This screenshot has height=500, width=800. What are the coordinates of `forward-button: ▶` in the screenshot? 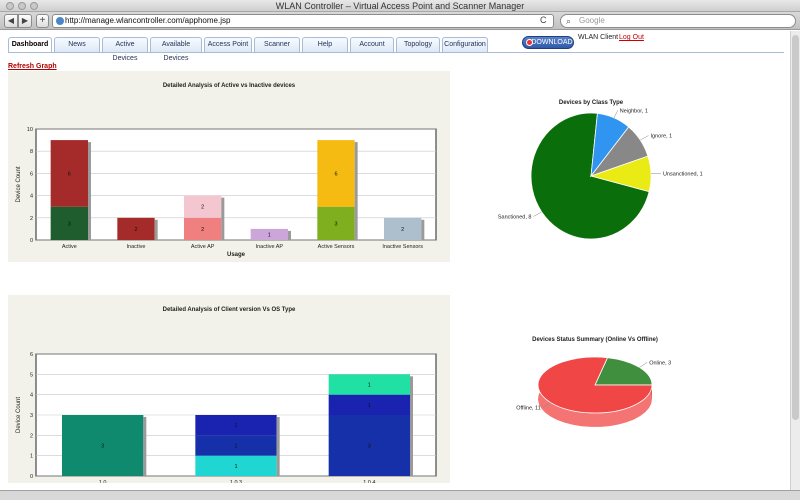 It's located at (25, 21).